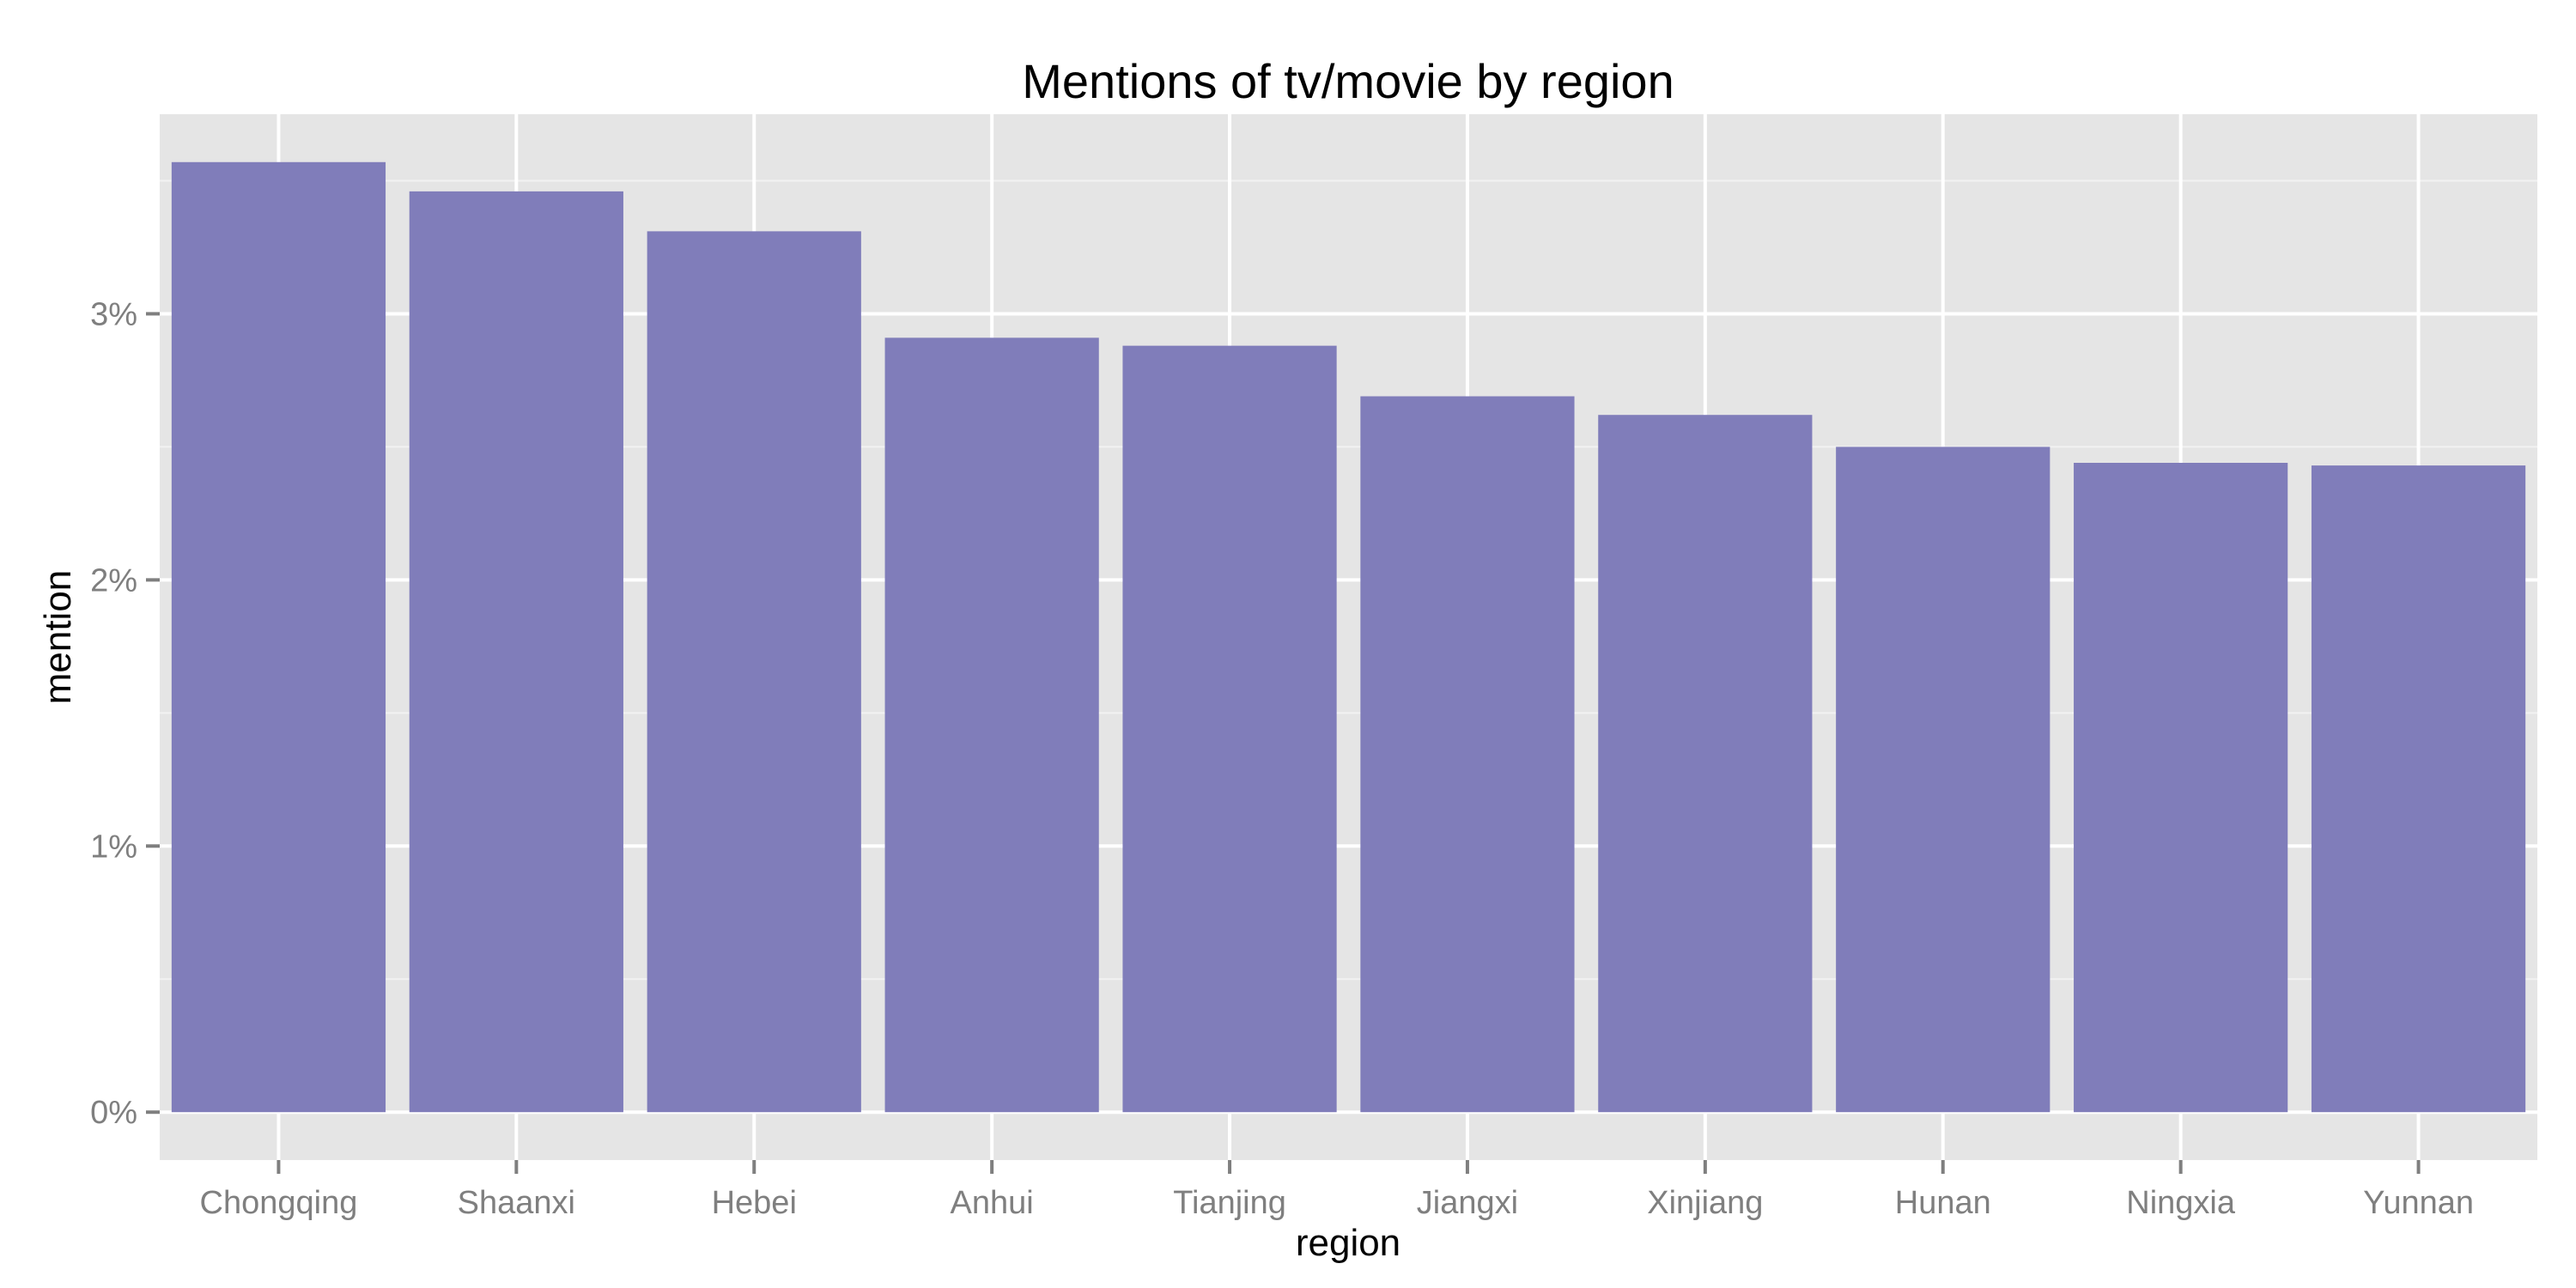 Image resolution: width=2576 pixels, height=1288 pixels. I want to click on bar-hunan, so click(1943, 780).